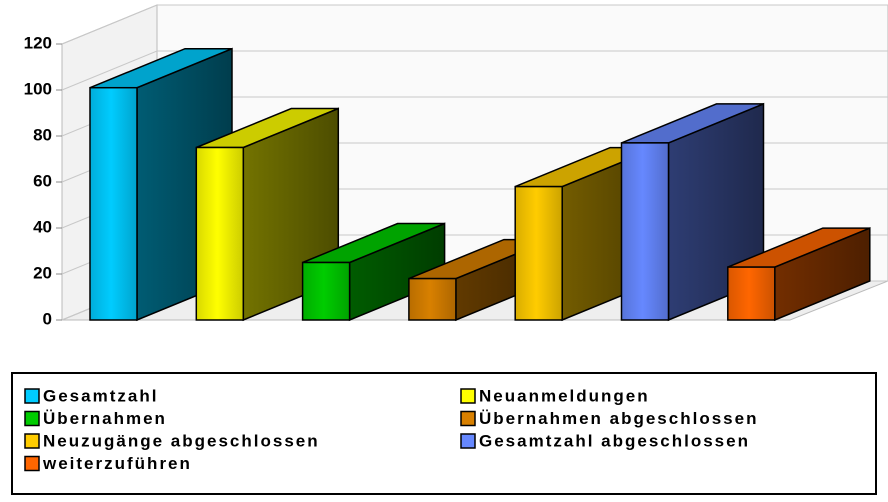  Describe the element at coordinates (42, 134) in the screenshot. I see `y-tick-label: 80` at that location.